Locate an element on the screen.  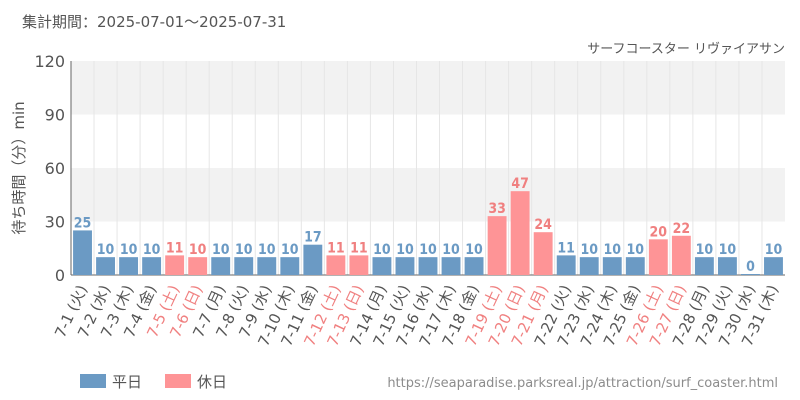
bar-value-label: 33 is located at coordinates (497, 209).